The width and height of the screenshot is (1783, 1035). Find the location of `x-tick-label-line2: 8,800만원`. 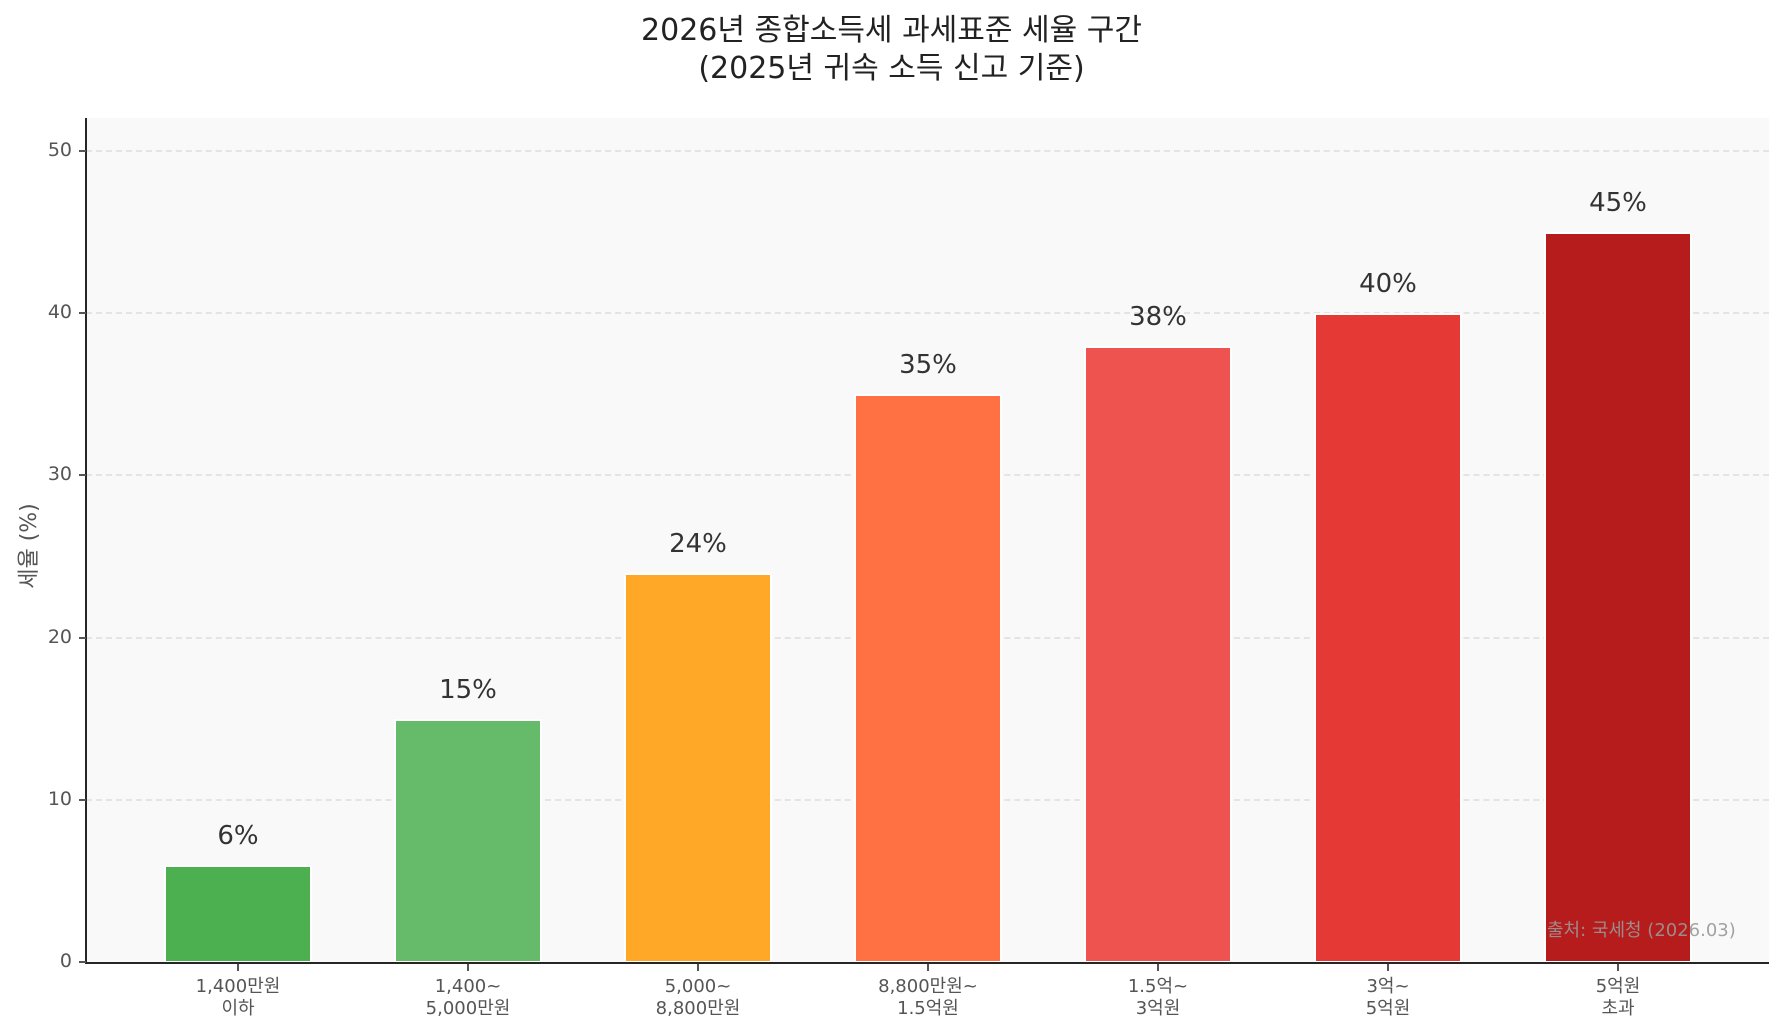

x-tick-label-line2: 8,800만원 is located at coordinates (698, 1008).